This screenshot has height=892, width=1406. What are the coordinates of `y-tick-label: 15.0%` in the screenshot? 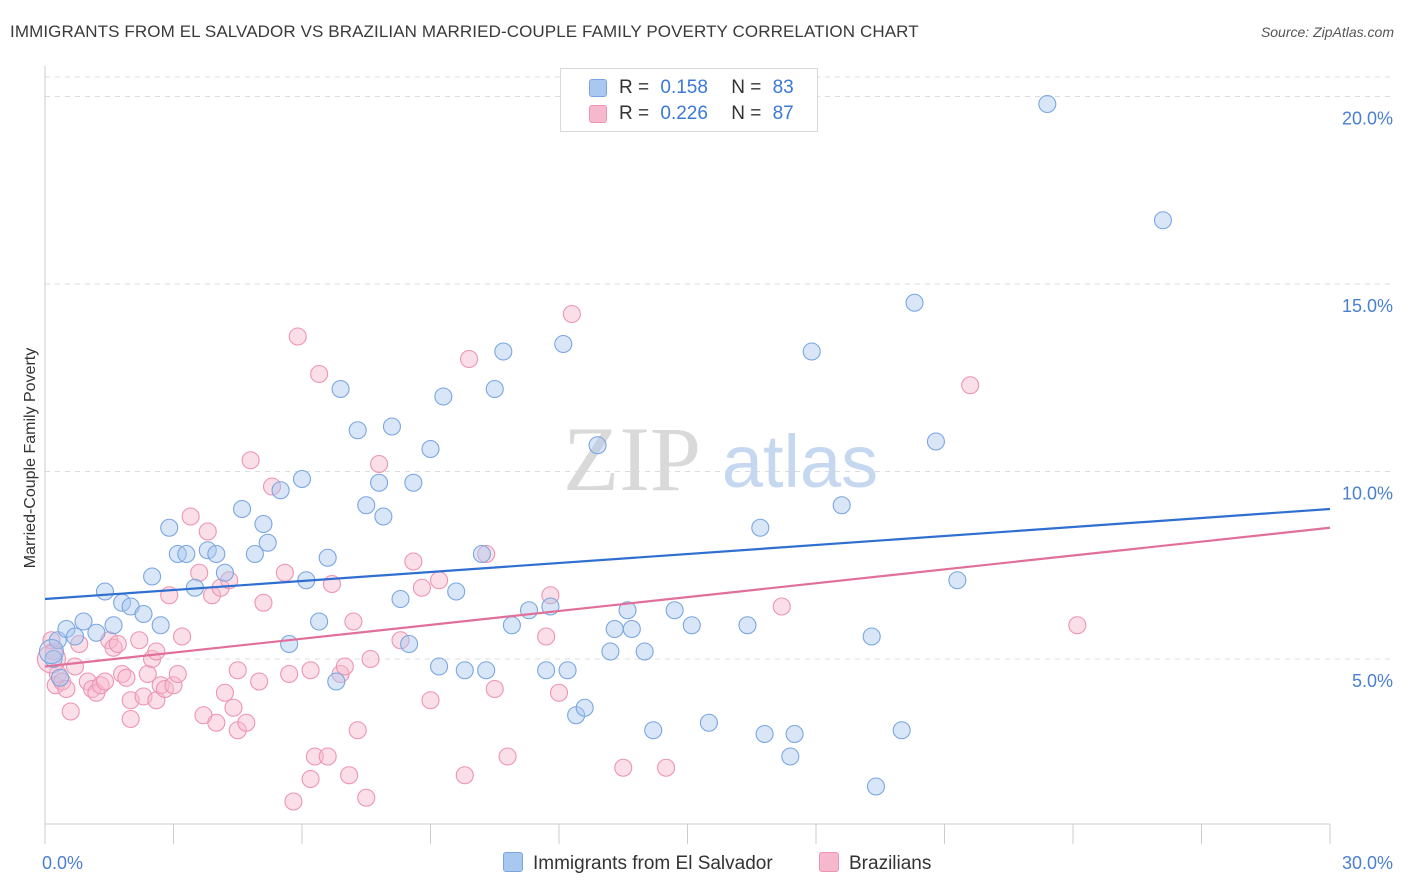 It's located at (1367, 306).